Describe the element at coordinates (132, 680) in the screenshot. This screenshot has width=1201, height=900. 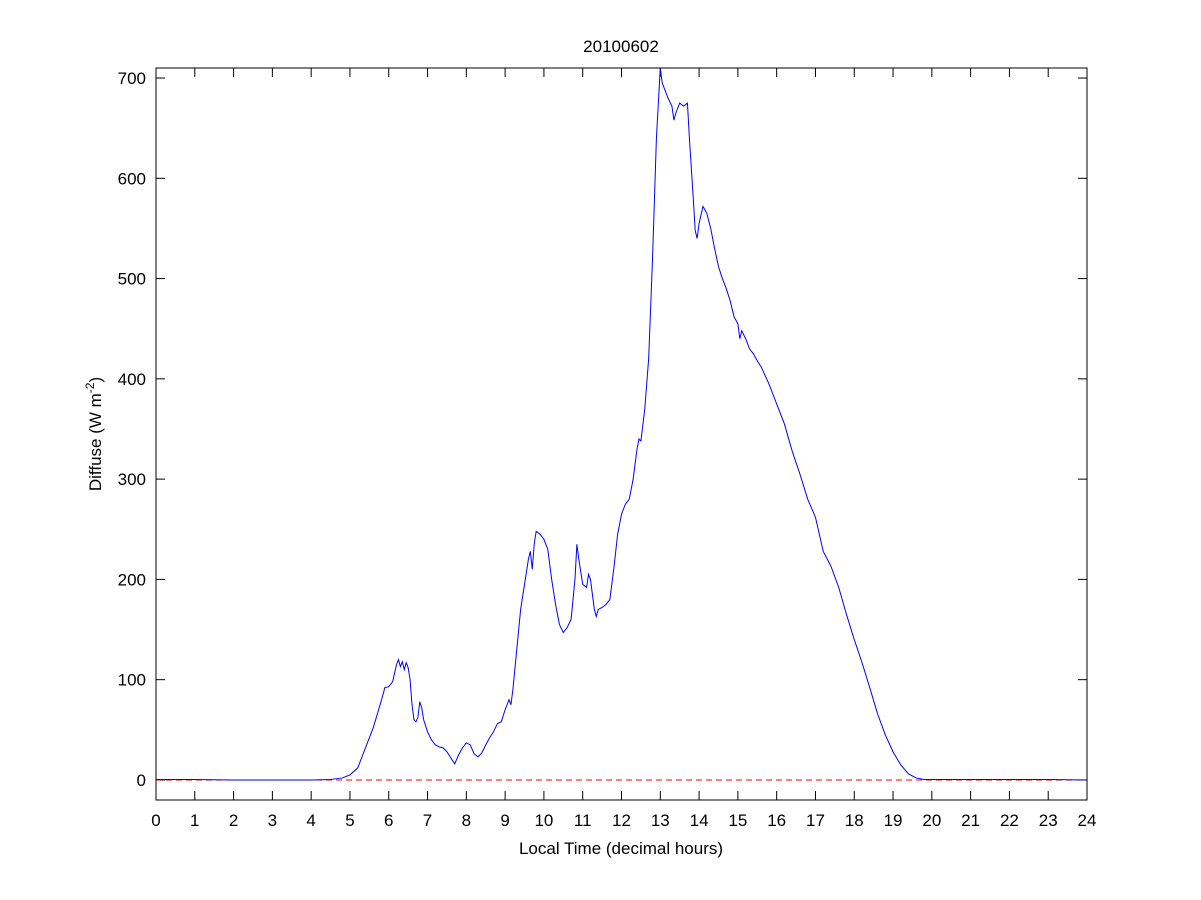
I see `y-tick-label: 100` at that location.